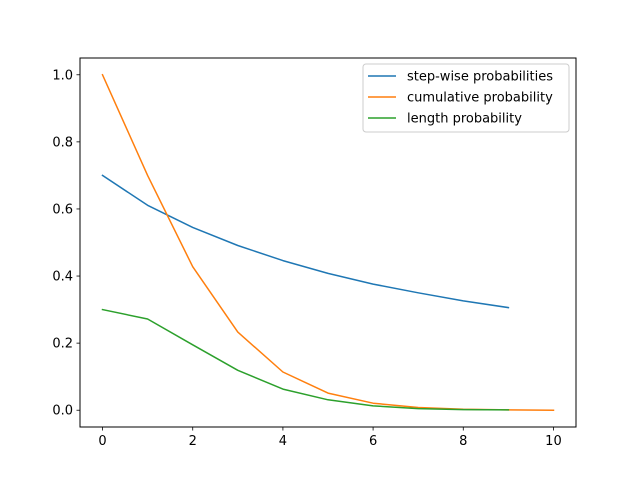 This screenshot has height=480, width=640. What do you see at coordinates (373, 441) in the screenshot?
I see `x-tick-label: 6` at bounding box center [373, 441].